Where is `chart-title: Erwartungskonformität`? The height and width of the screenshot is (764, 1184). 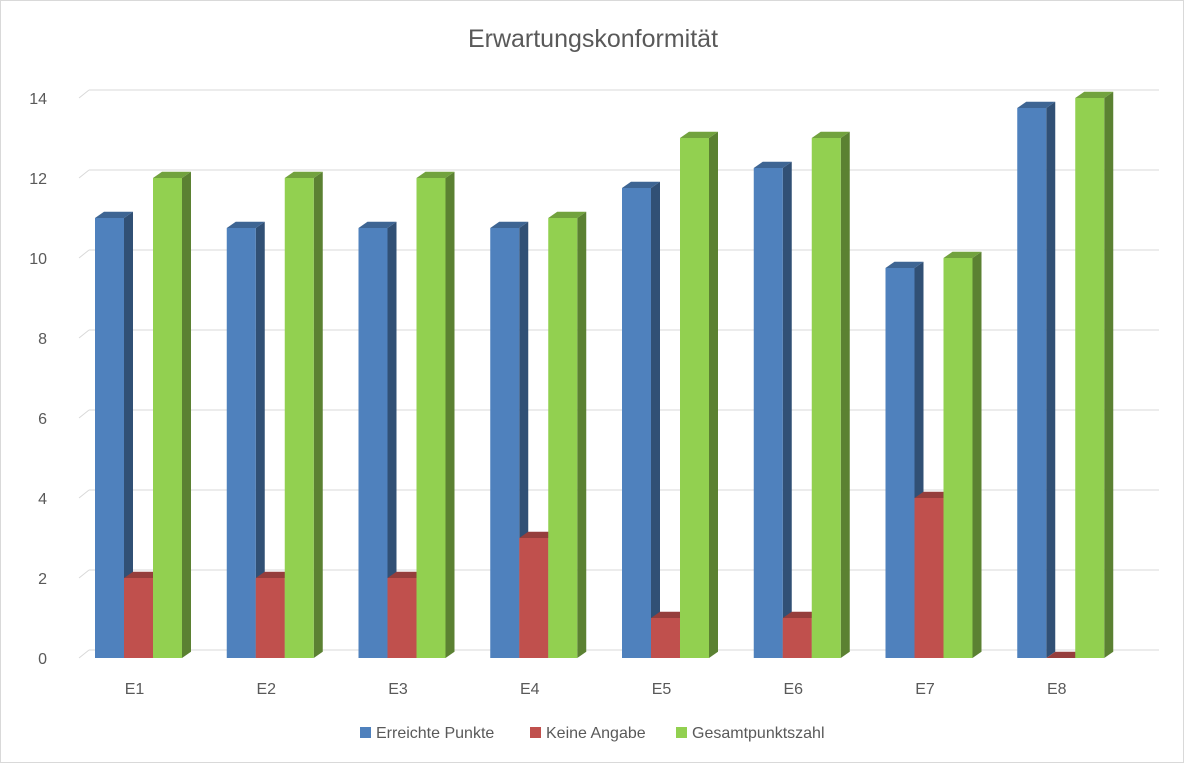 chart-title: Erwartungskonformität is located at coordinates (593, 39).